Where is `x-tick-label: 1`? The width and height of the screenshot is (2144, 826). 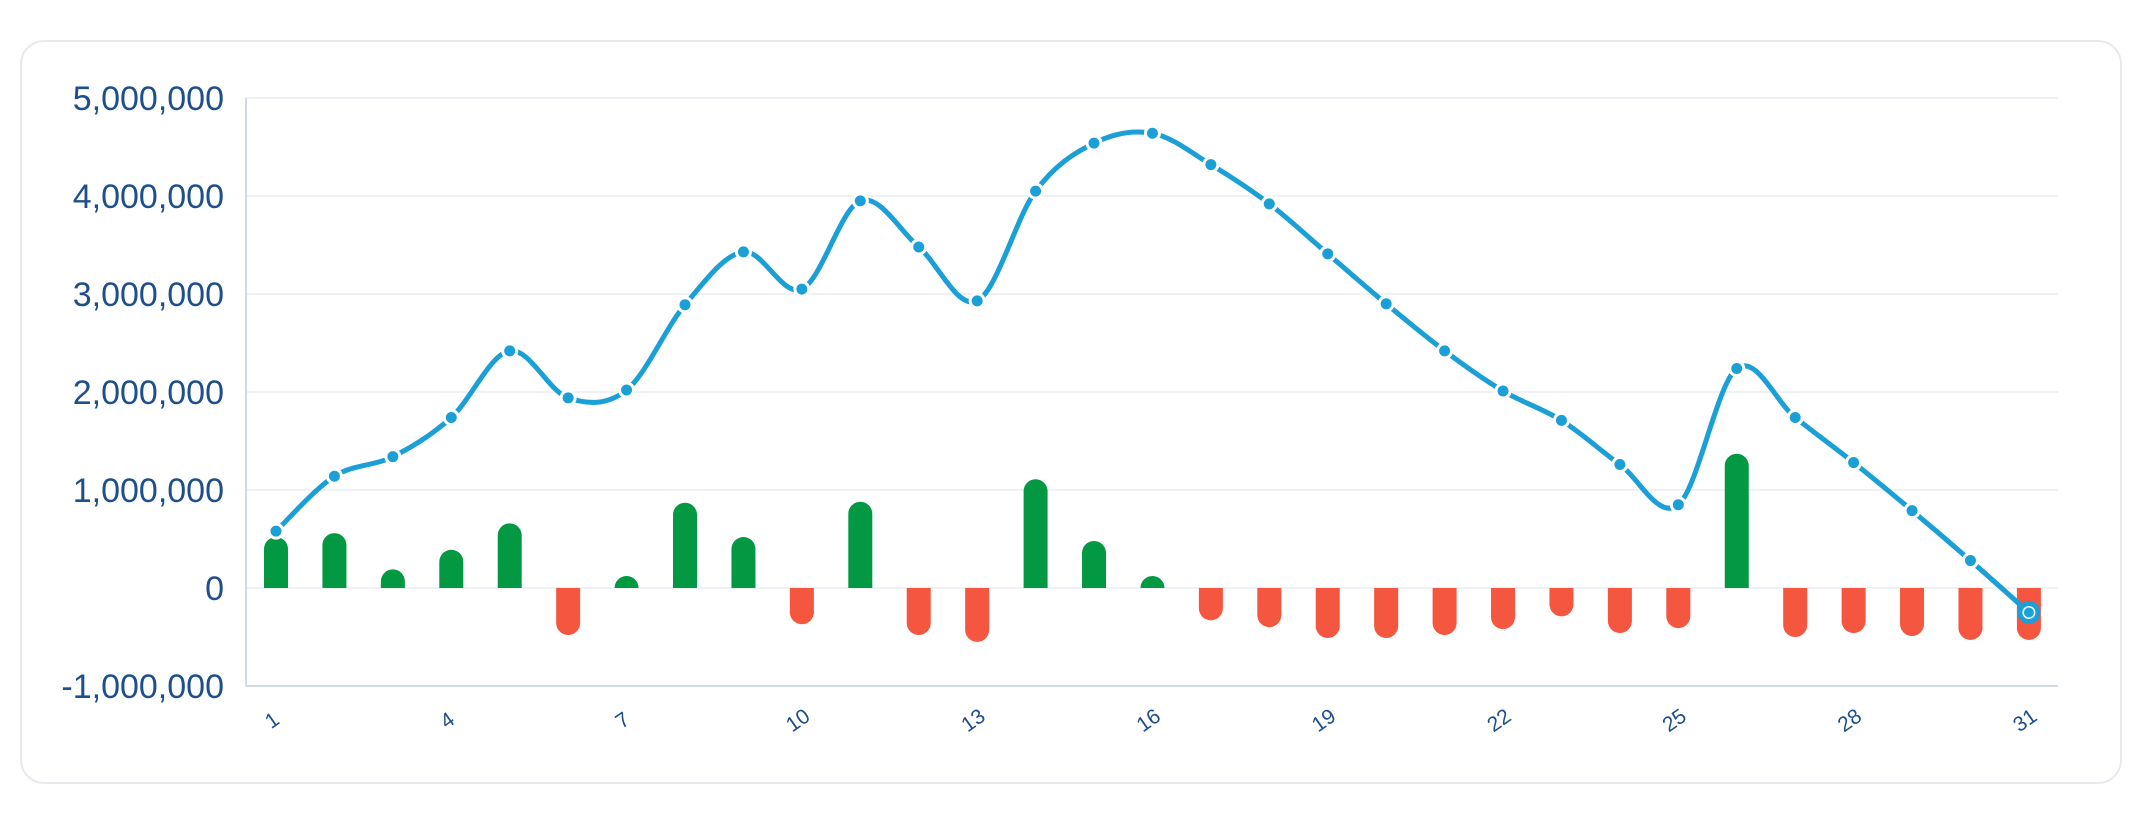
x-tick-label: 1 is located at coordinates (272, 721).